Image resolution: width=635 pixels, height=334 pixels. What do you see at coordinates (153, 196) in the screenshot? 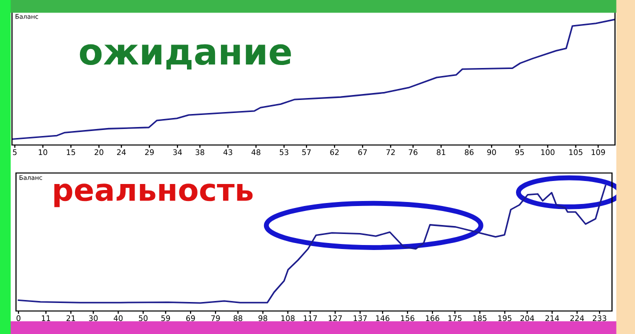
I see `chart-title: реальность` at bounding box center [153, 196].